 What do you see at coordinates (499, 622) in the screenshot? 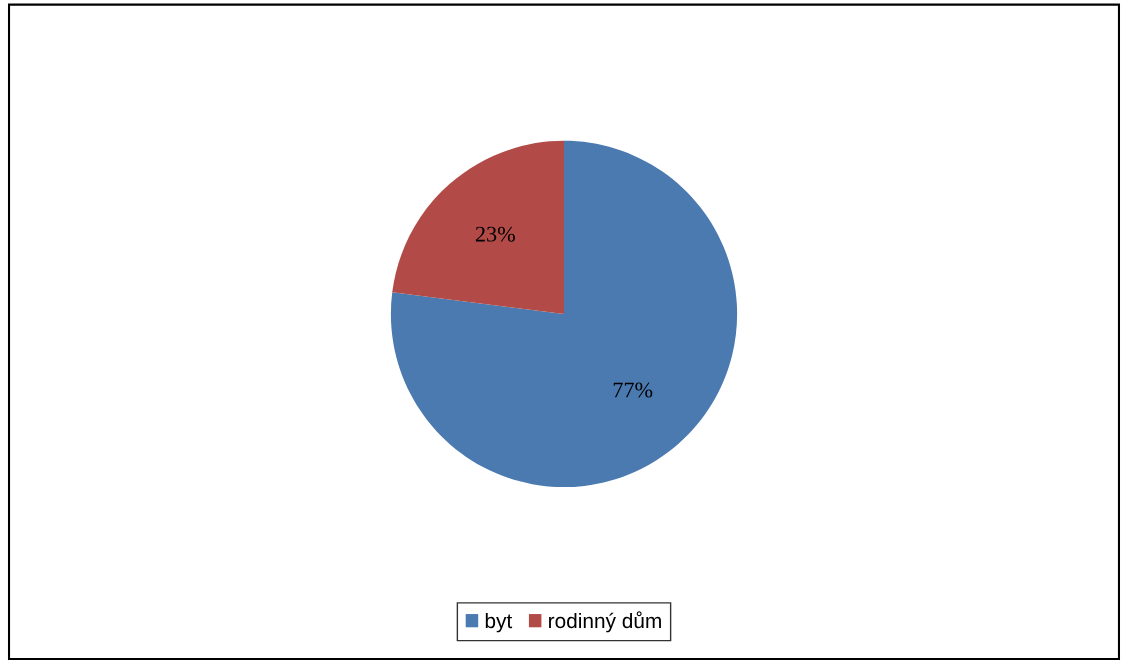
I see `legend-label: byt` at bounding box center [499, 622].